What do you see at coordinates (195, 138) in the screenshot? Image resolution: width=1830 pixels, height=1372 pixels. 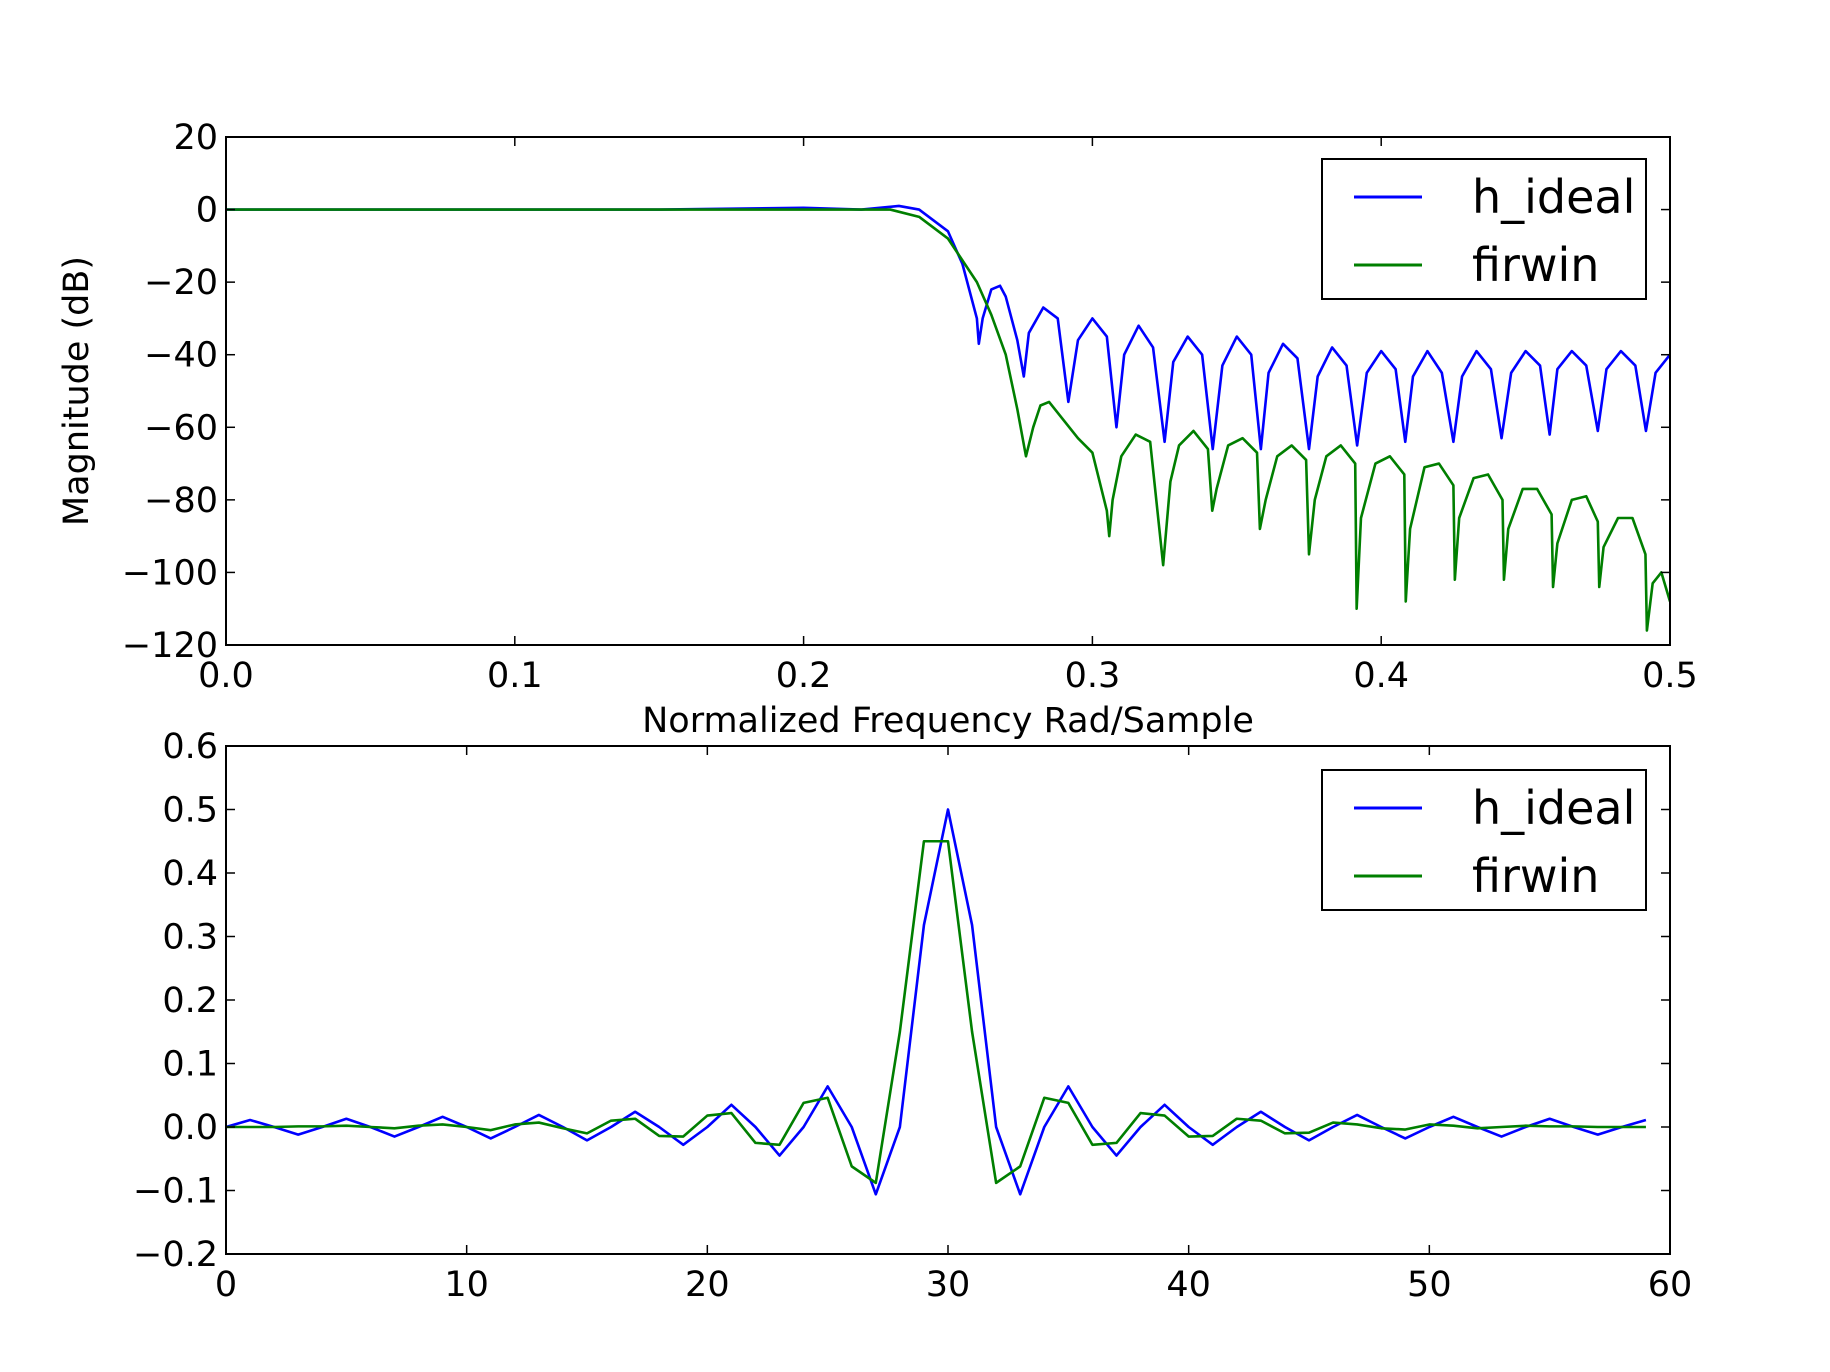 I see `magnitude-y-tick-label-20: 20` at bounding box center [195, 138].